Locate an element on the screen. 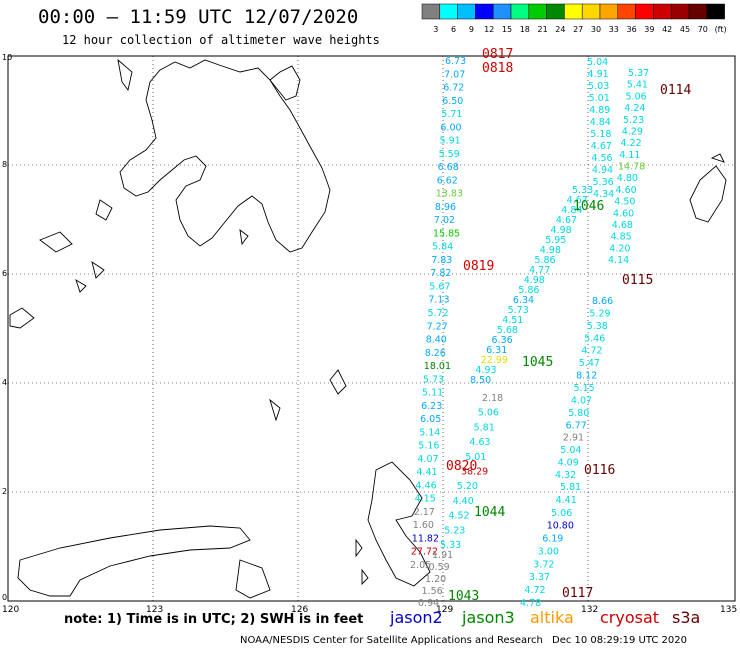 Image resolution: width=740 pixels, height=650 pixels. color-scale-tick: 27 is located at coordinates (578, 29).